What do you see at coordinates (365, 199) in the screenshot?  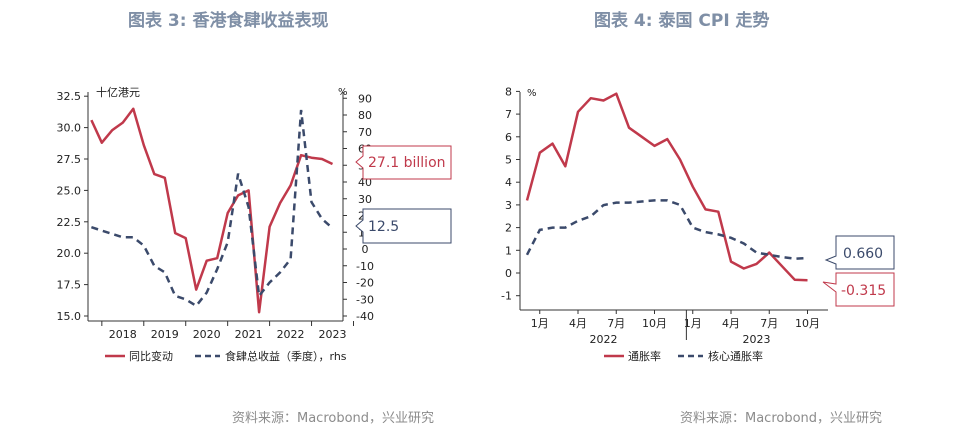 I see `right-y-tick-label: 30` at bounding box center [365, 199].